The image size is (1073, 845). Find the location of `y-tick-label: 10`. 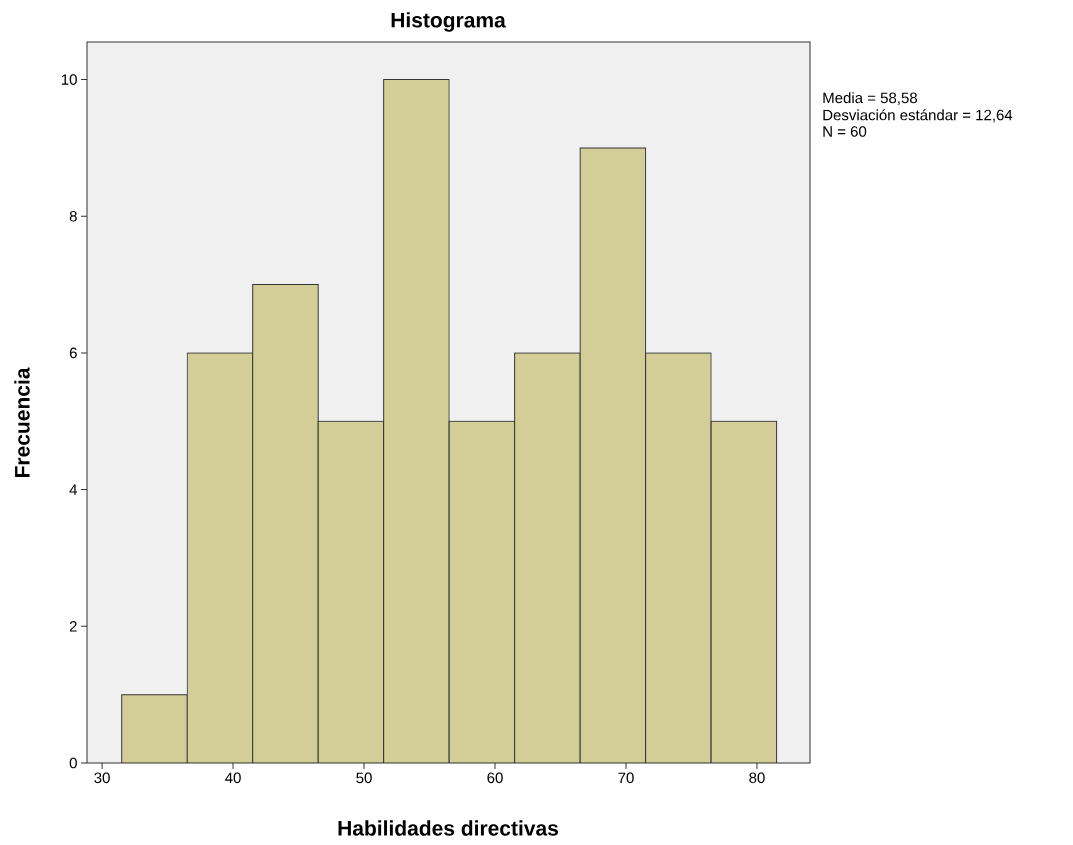

y-tick-label: 10 is located at coordinates (69, 79).